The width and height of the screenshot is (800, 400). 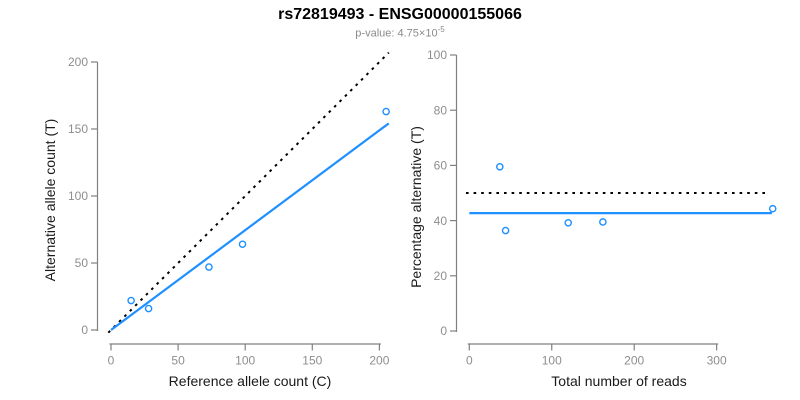 I want to click on y-tick-label: 200, so click(x=78, y=62).